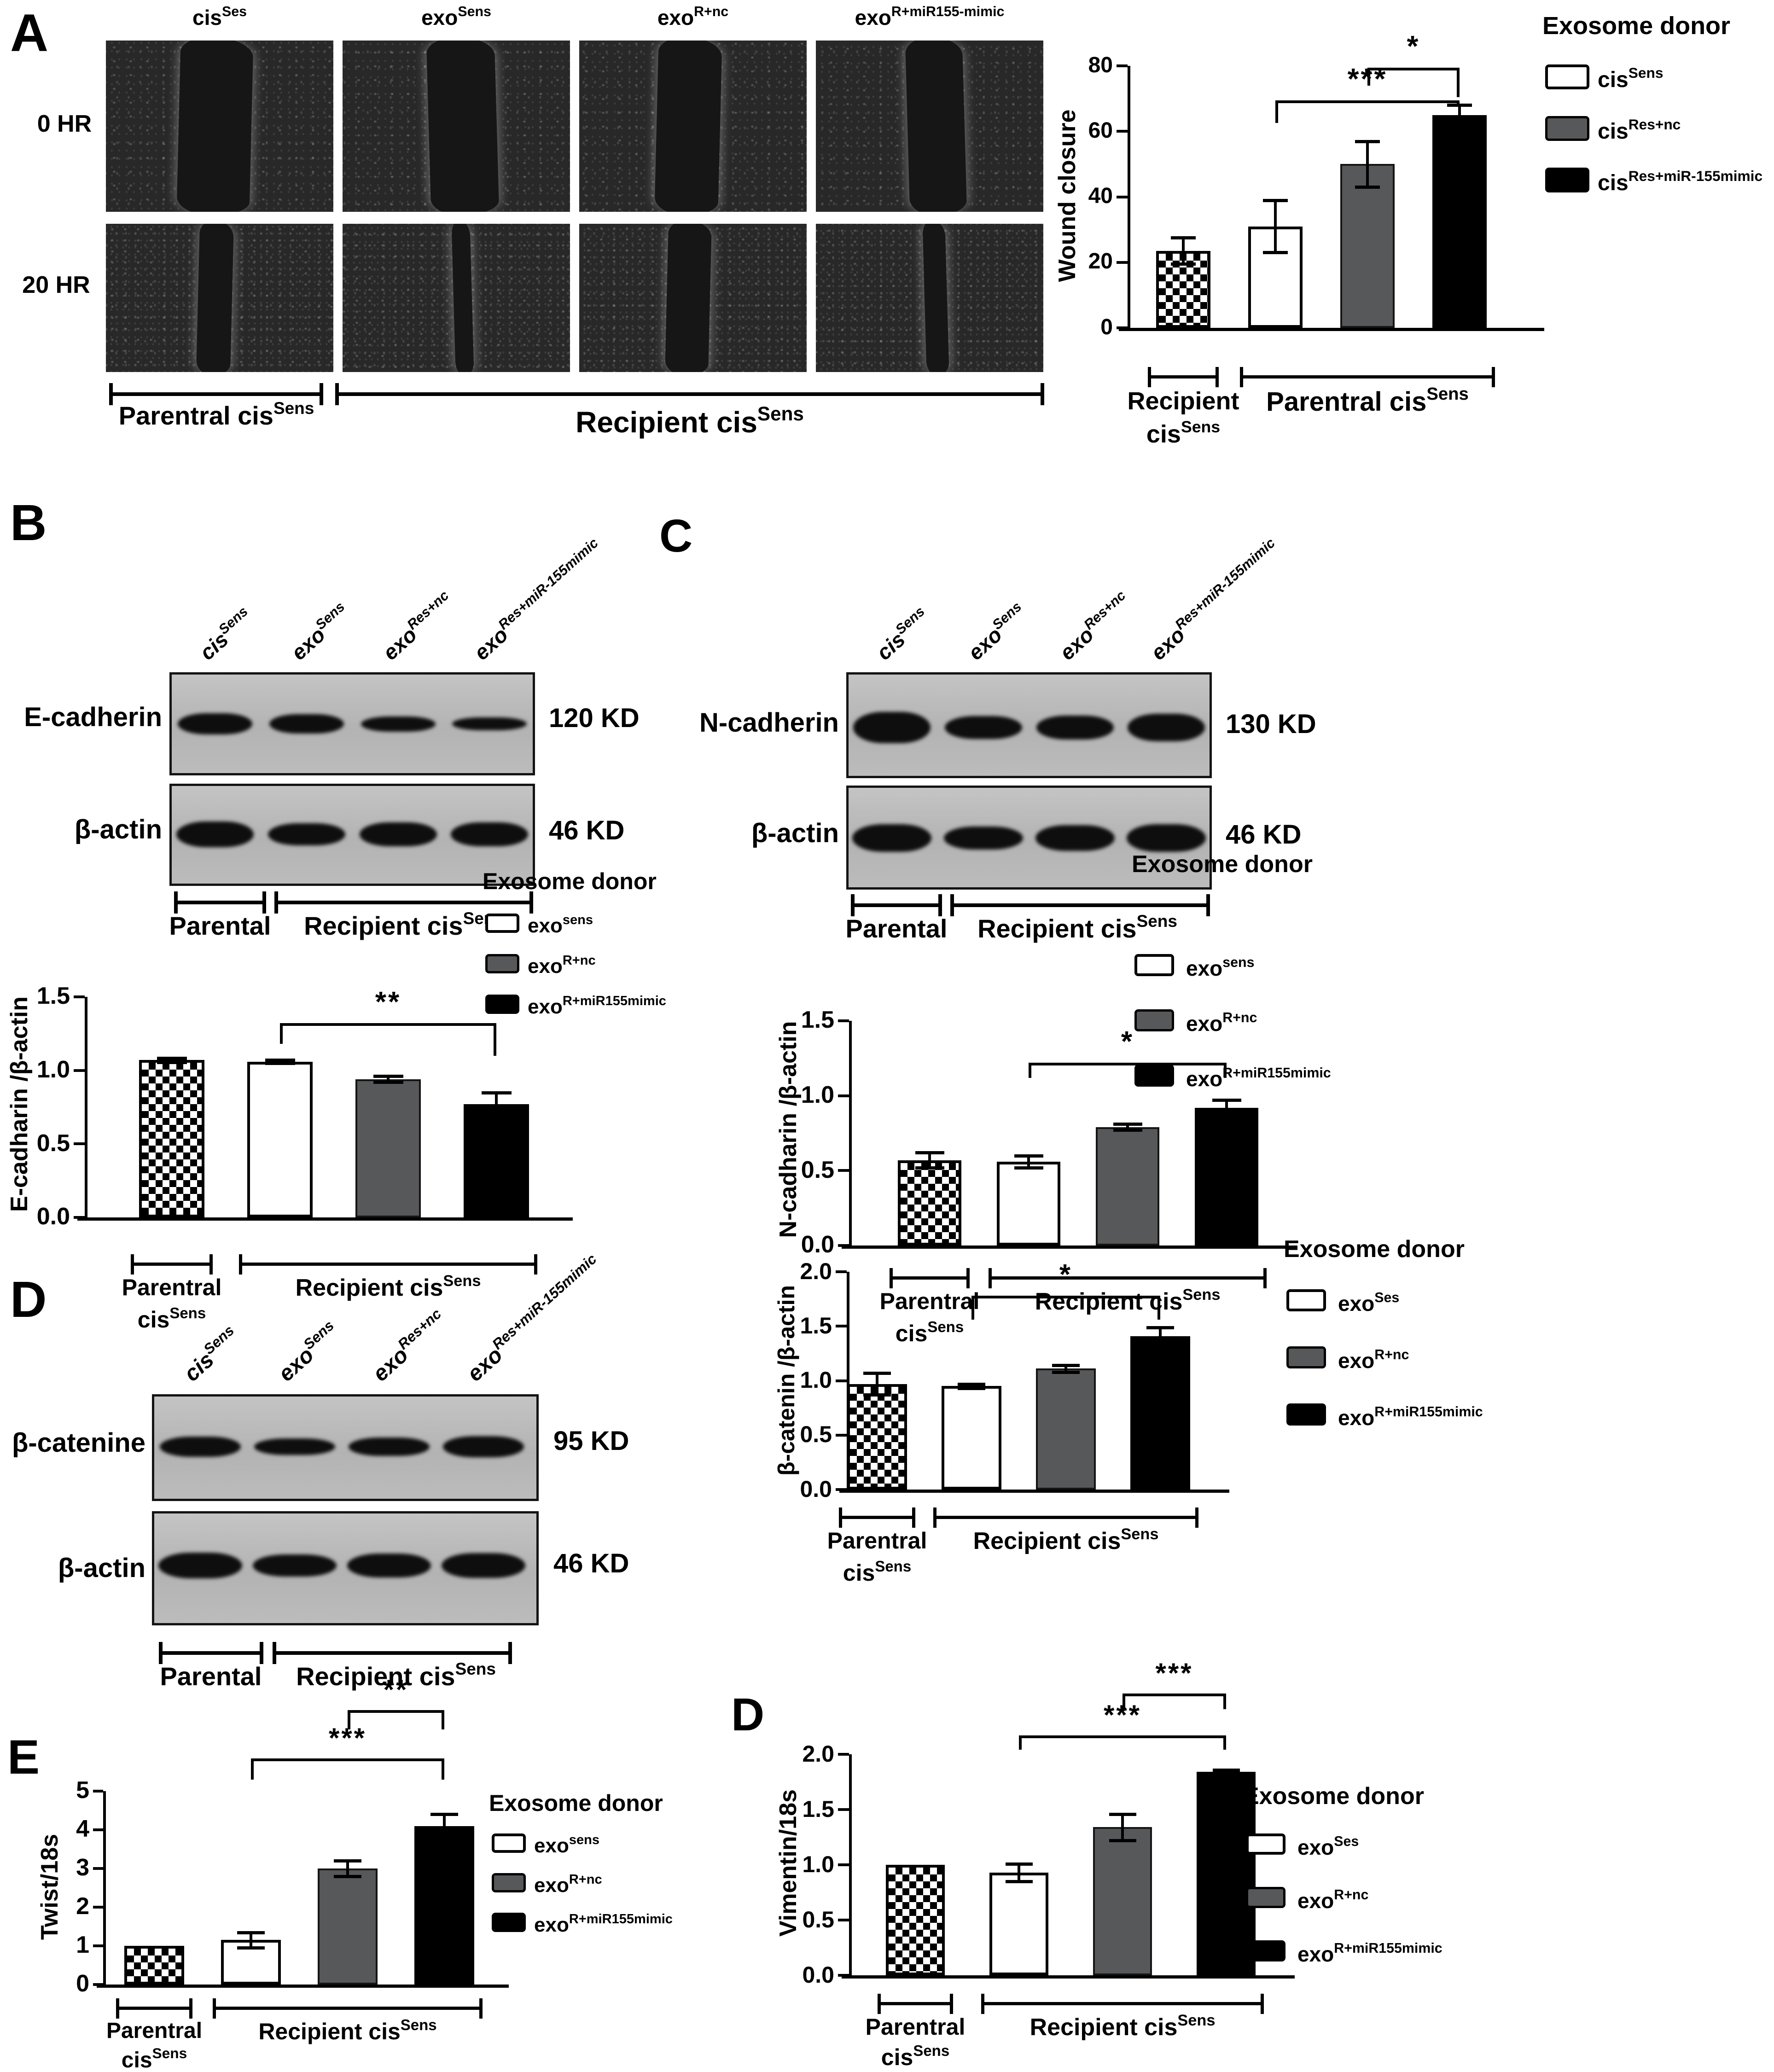 The width and height of the screenshot is (1774, 2072). What do you see at coordinates (1306, 1414) in the screenshot?
I see `legend-swatch-black` at bounding box center [1306, 1414].